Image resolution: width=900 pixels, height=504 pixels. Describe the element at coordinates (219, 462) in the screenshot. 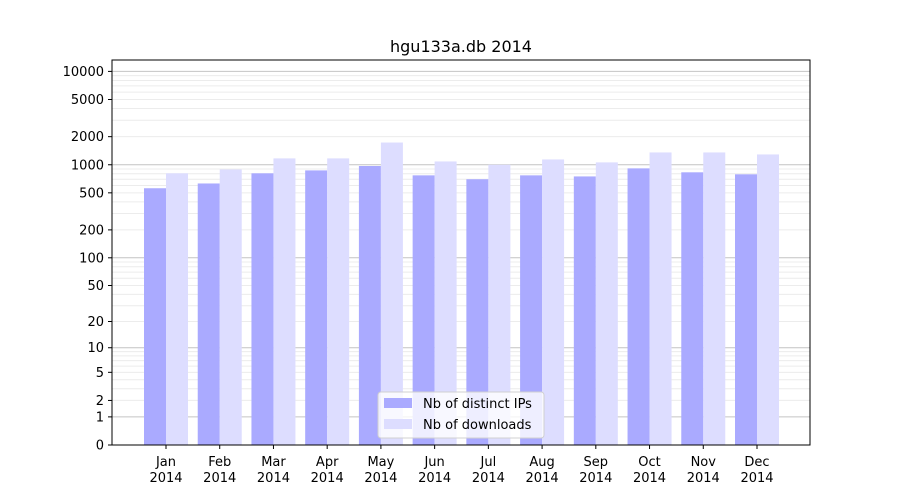

I see `x-tick-label: Feb` at that location.